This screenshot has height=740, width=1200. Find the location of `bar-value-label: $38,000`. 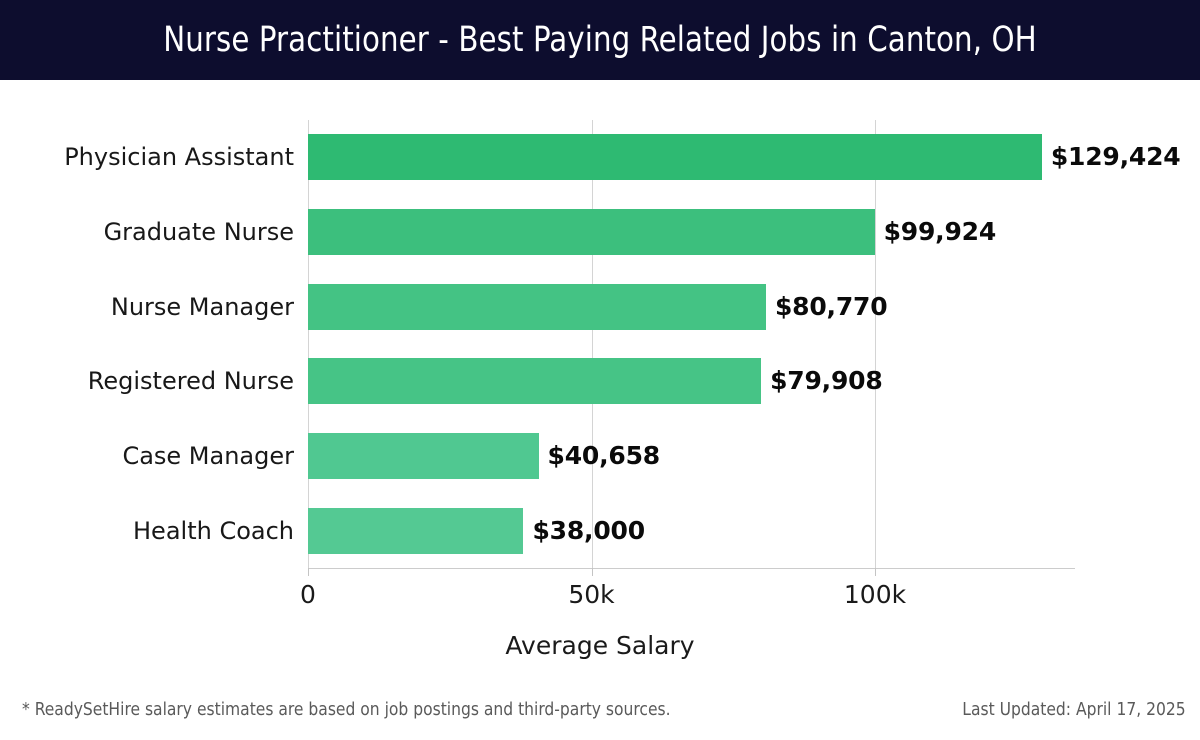

bar-value-label: $38,000 is located at coordinates (588, 530).